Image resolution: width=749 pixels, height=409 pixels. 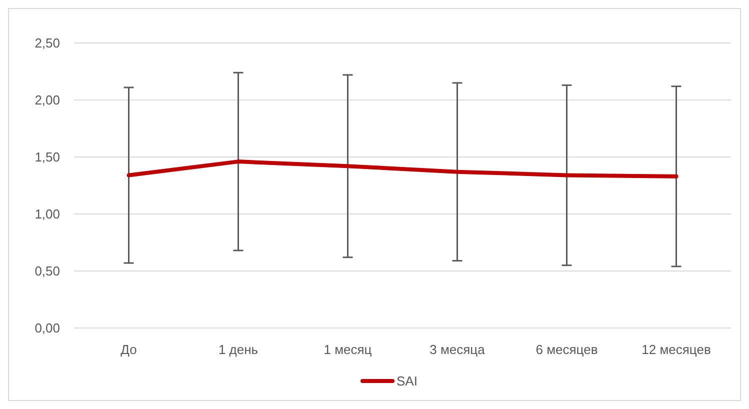 What do you see at coordinates (128, 349) in the screenshot?
I see `x-tick-label: До` at bounding box center [128, 349].